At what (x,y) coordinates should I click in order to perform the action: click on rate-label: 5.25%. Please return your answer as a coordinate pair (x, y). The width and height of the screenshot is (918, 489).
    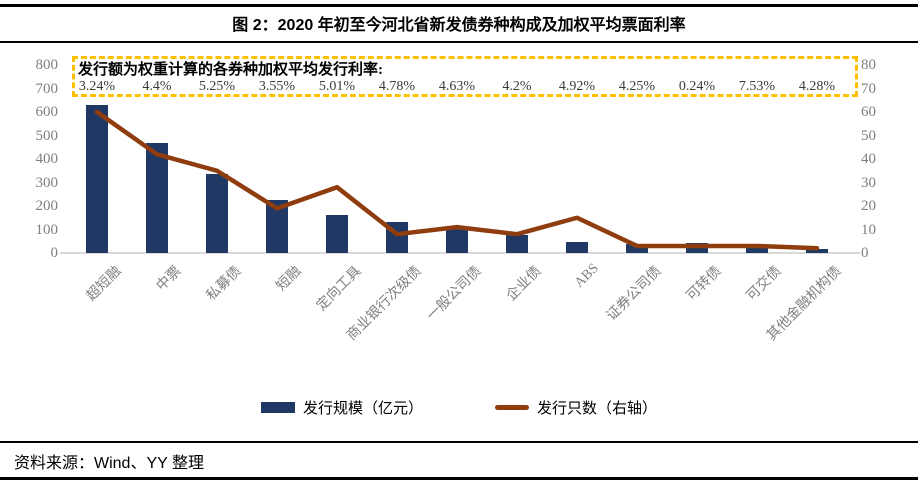
    Looking at the image, I should click on (217, 86).